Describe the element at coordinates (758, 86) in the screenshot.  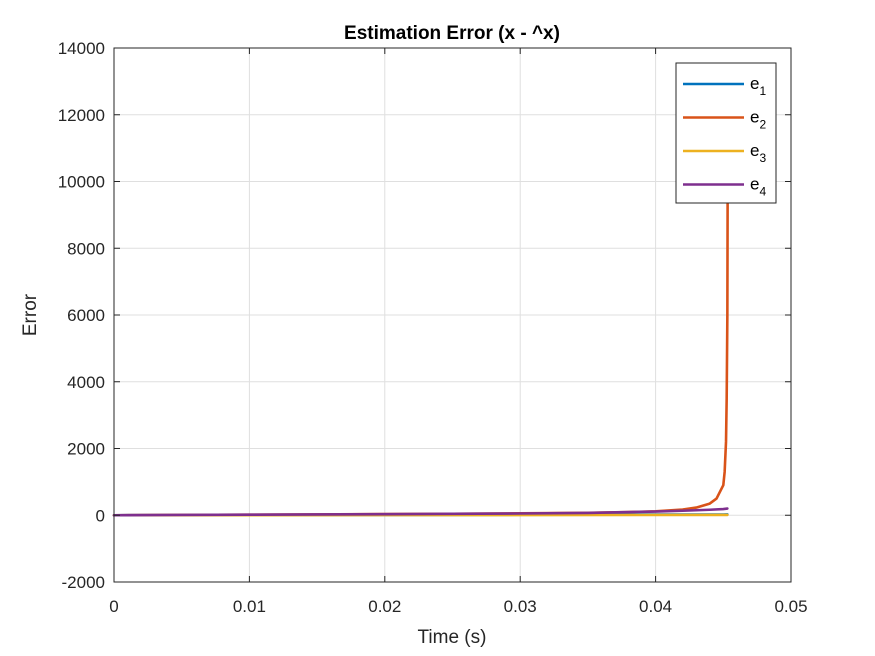
I see `legend-label-e1: e1` at that location.